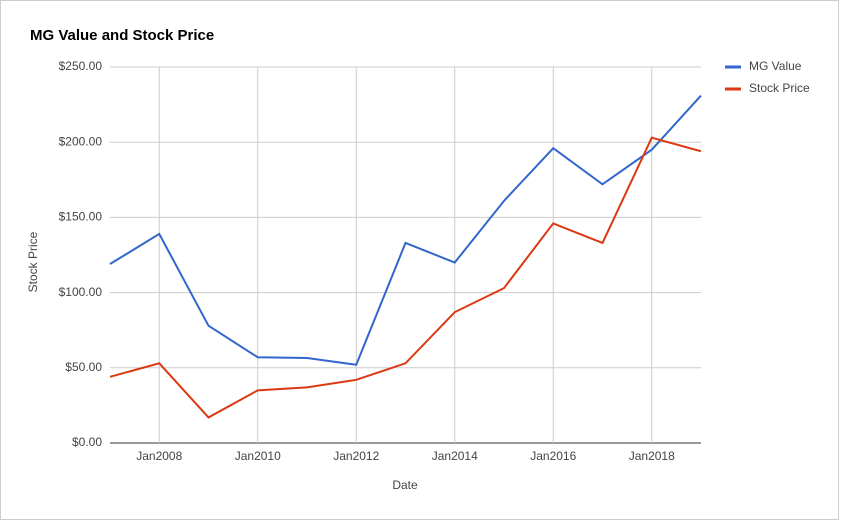 The width and height of the screenshot is (841, 522). Describe the element at coordinates (775, 66) in the screenshot. I see `legend-label: MG Value` at that location.